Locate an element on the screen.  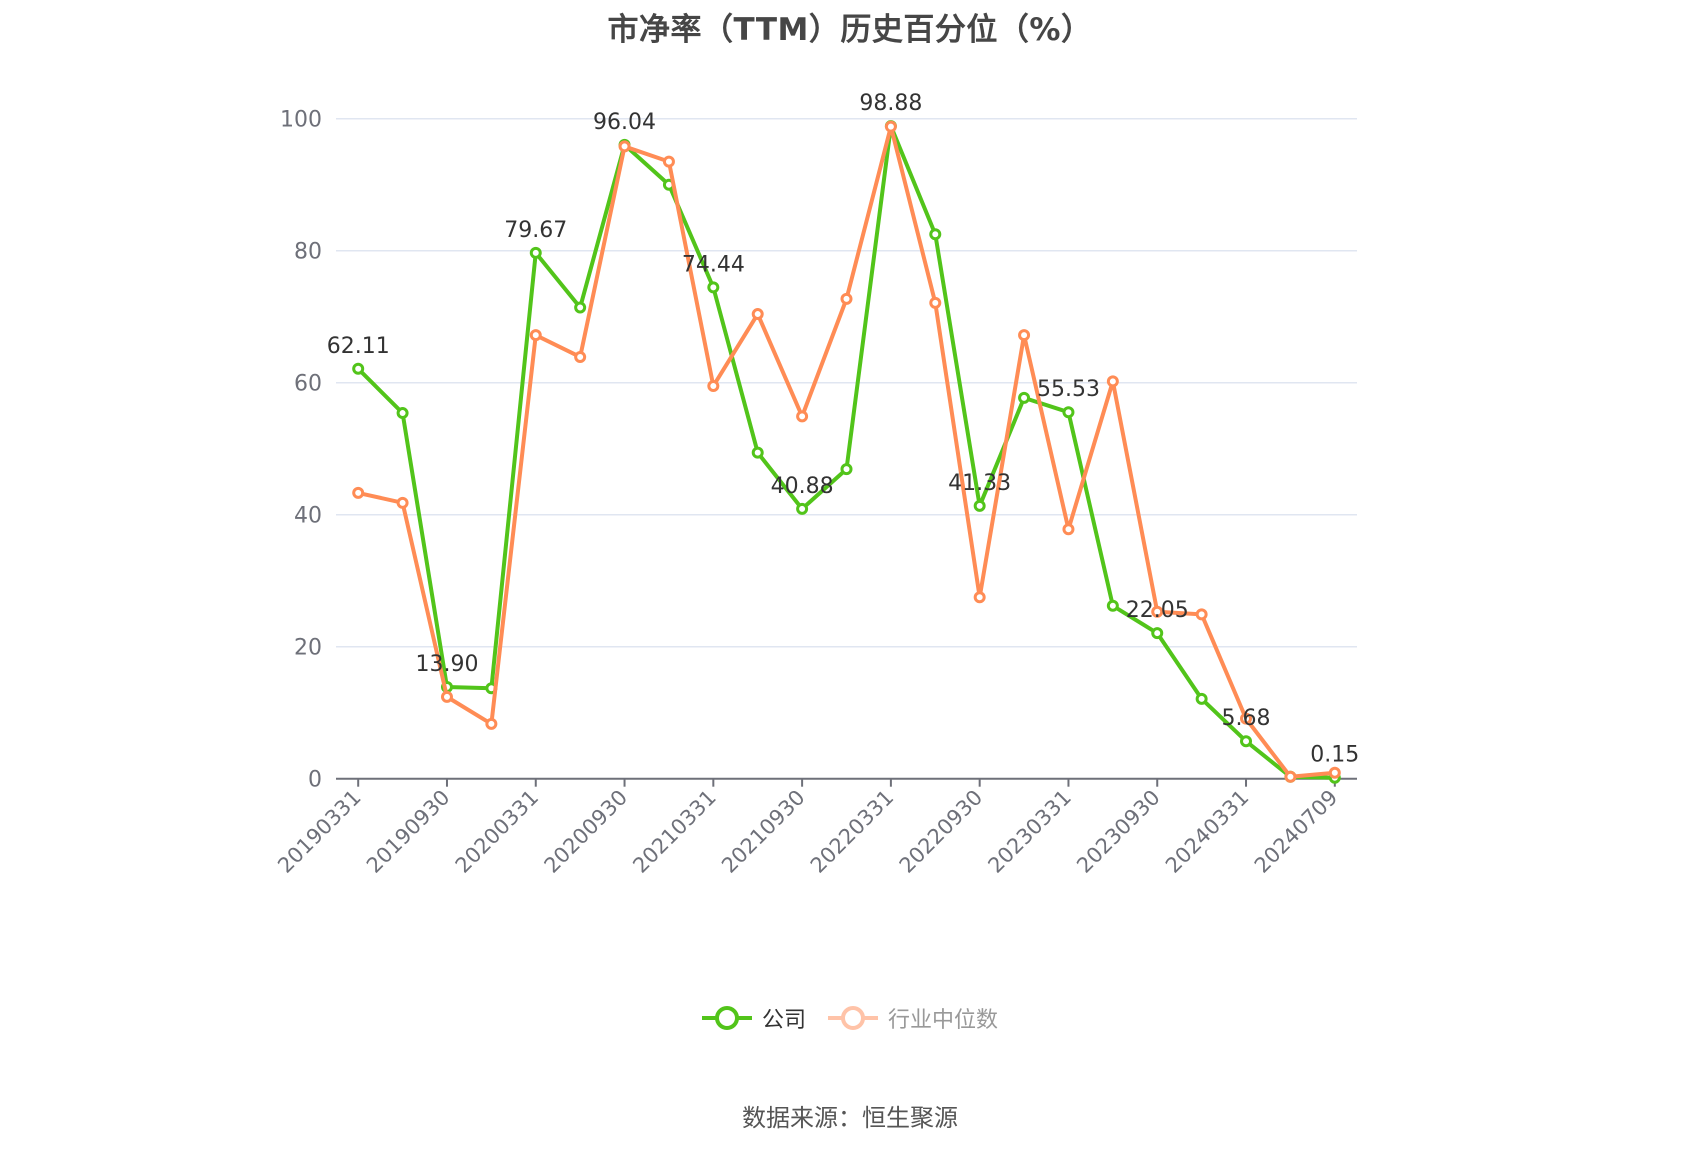
x-tick-label: 20240331 is located at coordinates (1207, 831).